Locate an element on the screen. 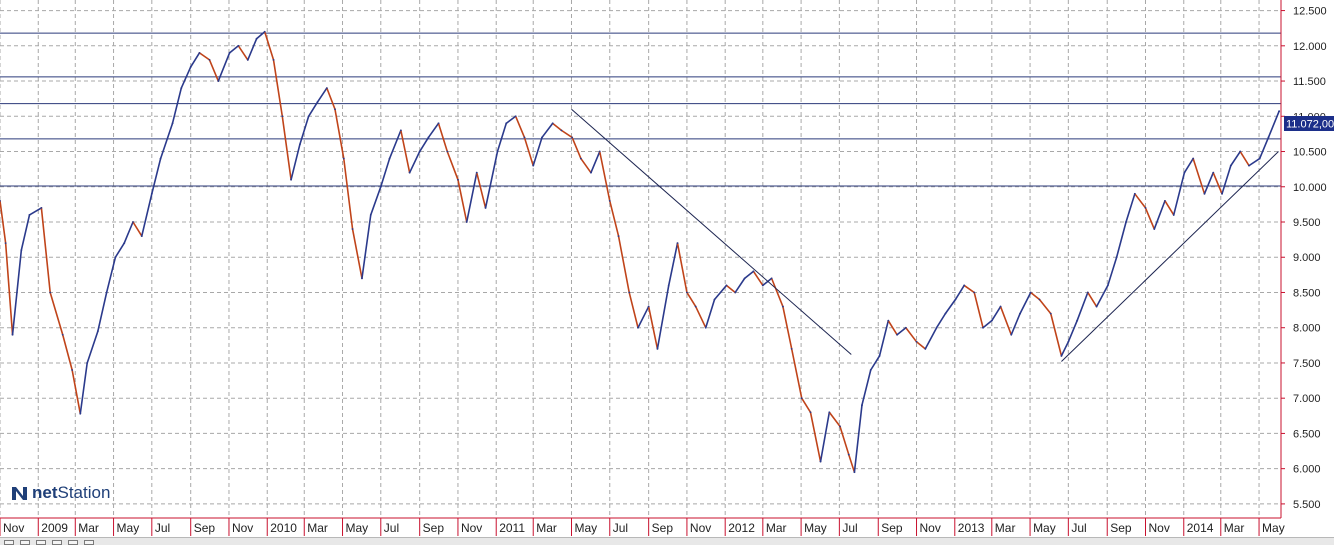 The width and height of the screenshot is (1334, 545). x-tick-label: Mar is located at coordinates (1005, 528).